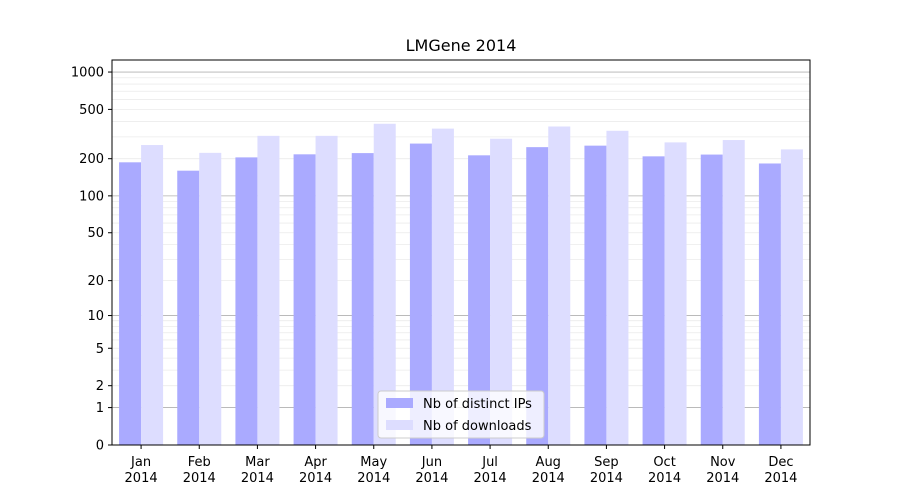  What do you see at coordinates (91, 110) in the screenshot?
I see `y-tick-label: 500` at bounding box center [91, 110].